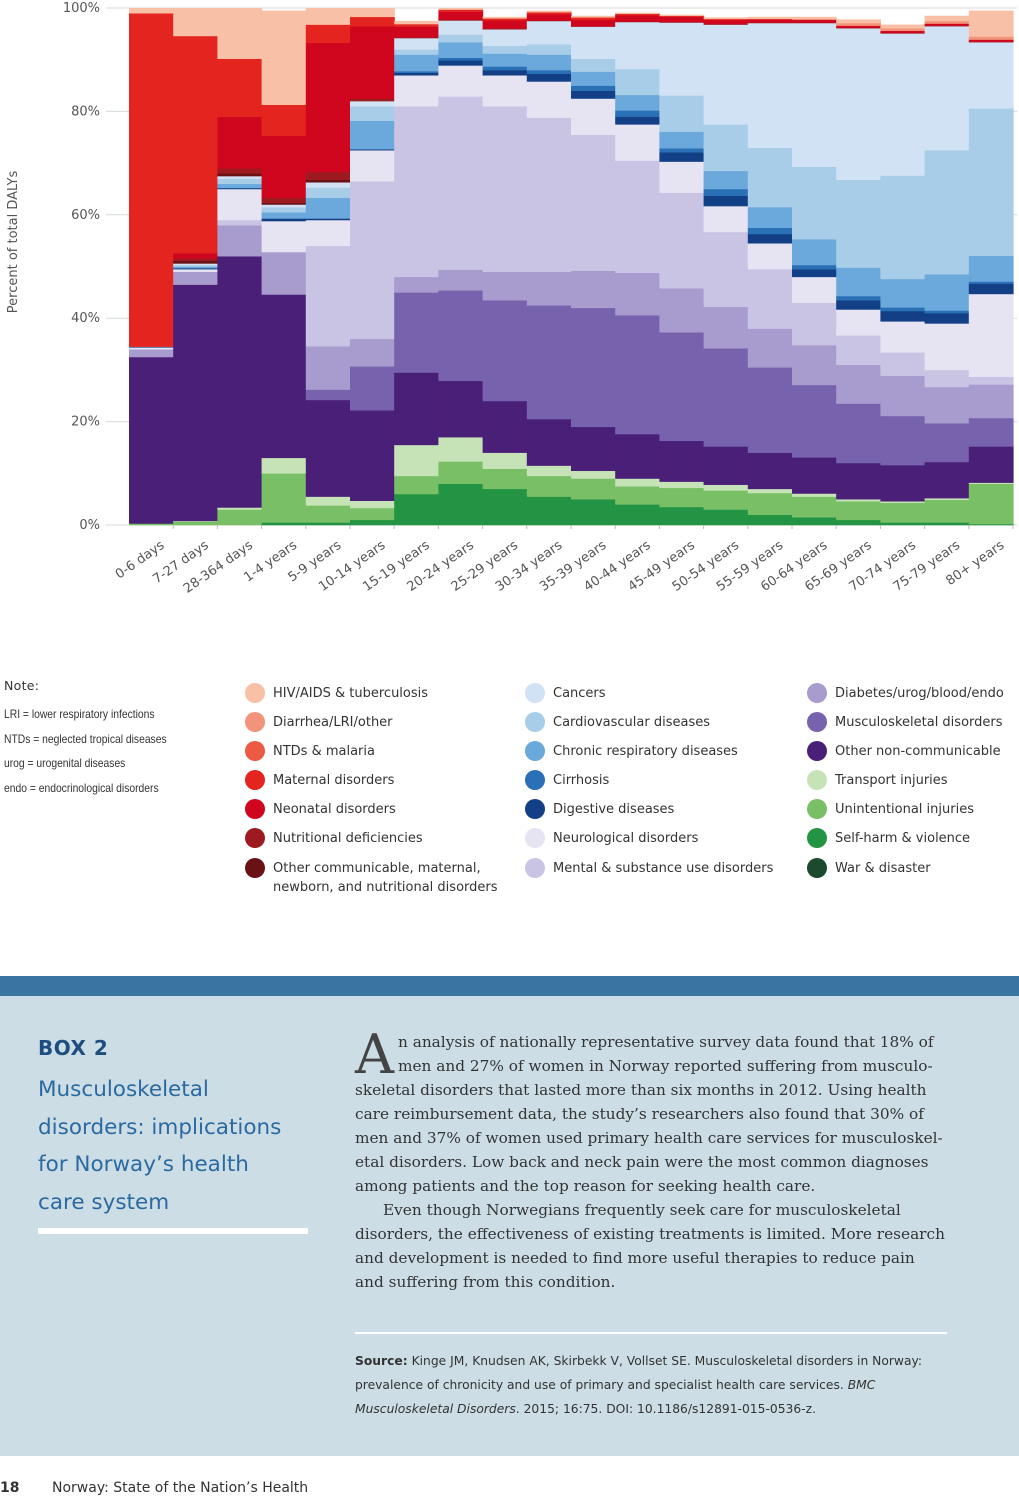  Describe the element at coordinates (660, 726) in the screenshot. I see `legend-item: Cardiovascular diseases` at that location.